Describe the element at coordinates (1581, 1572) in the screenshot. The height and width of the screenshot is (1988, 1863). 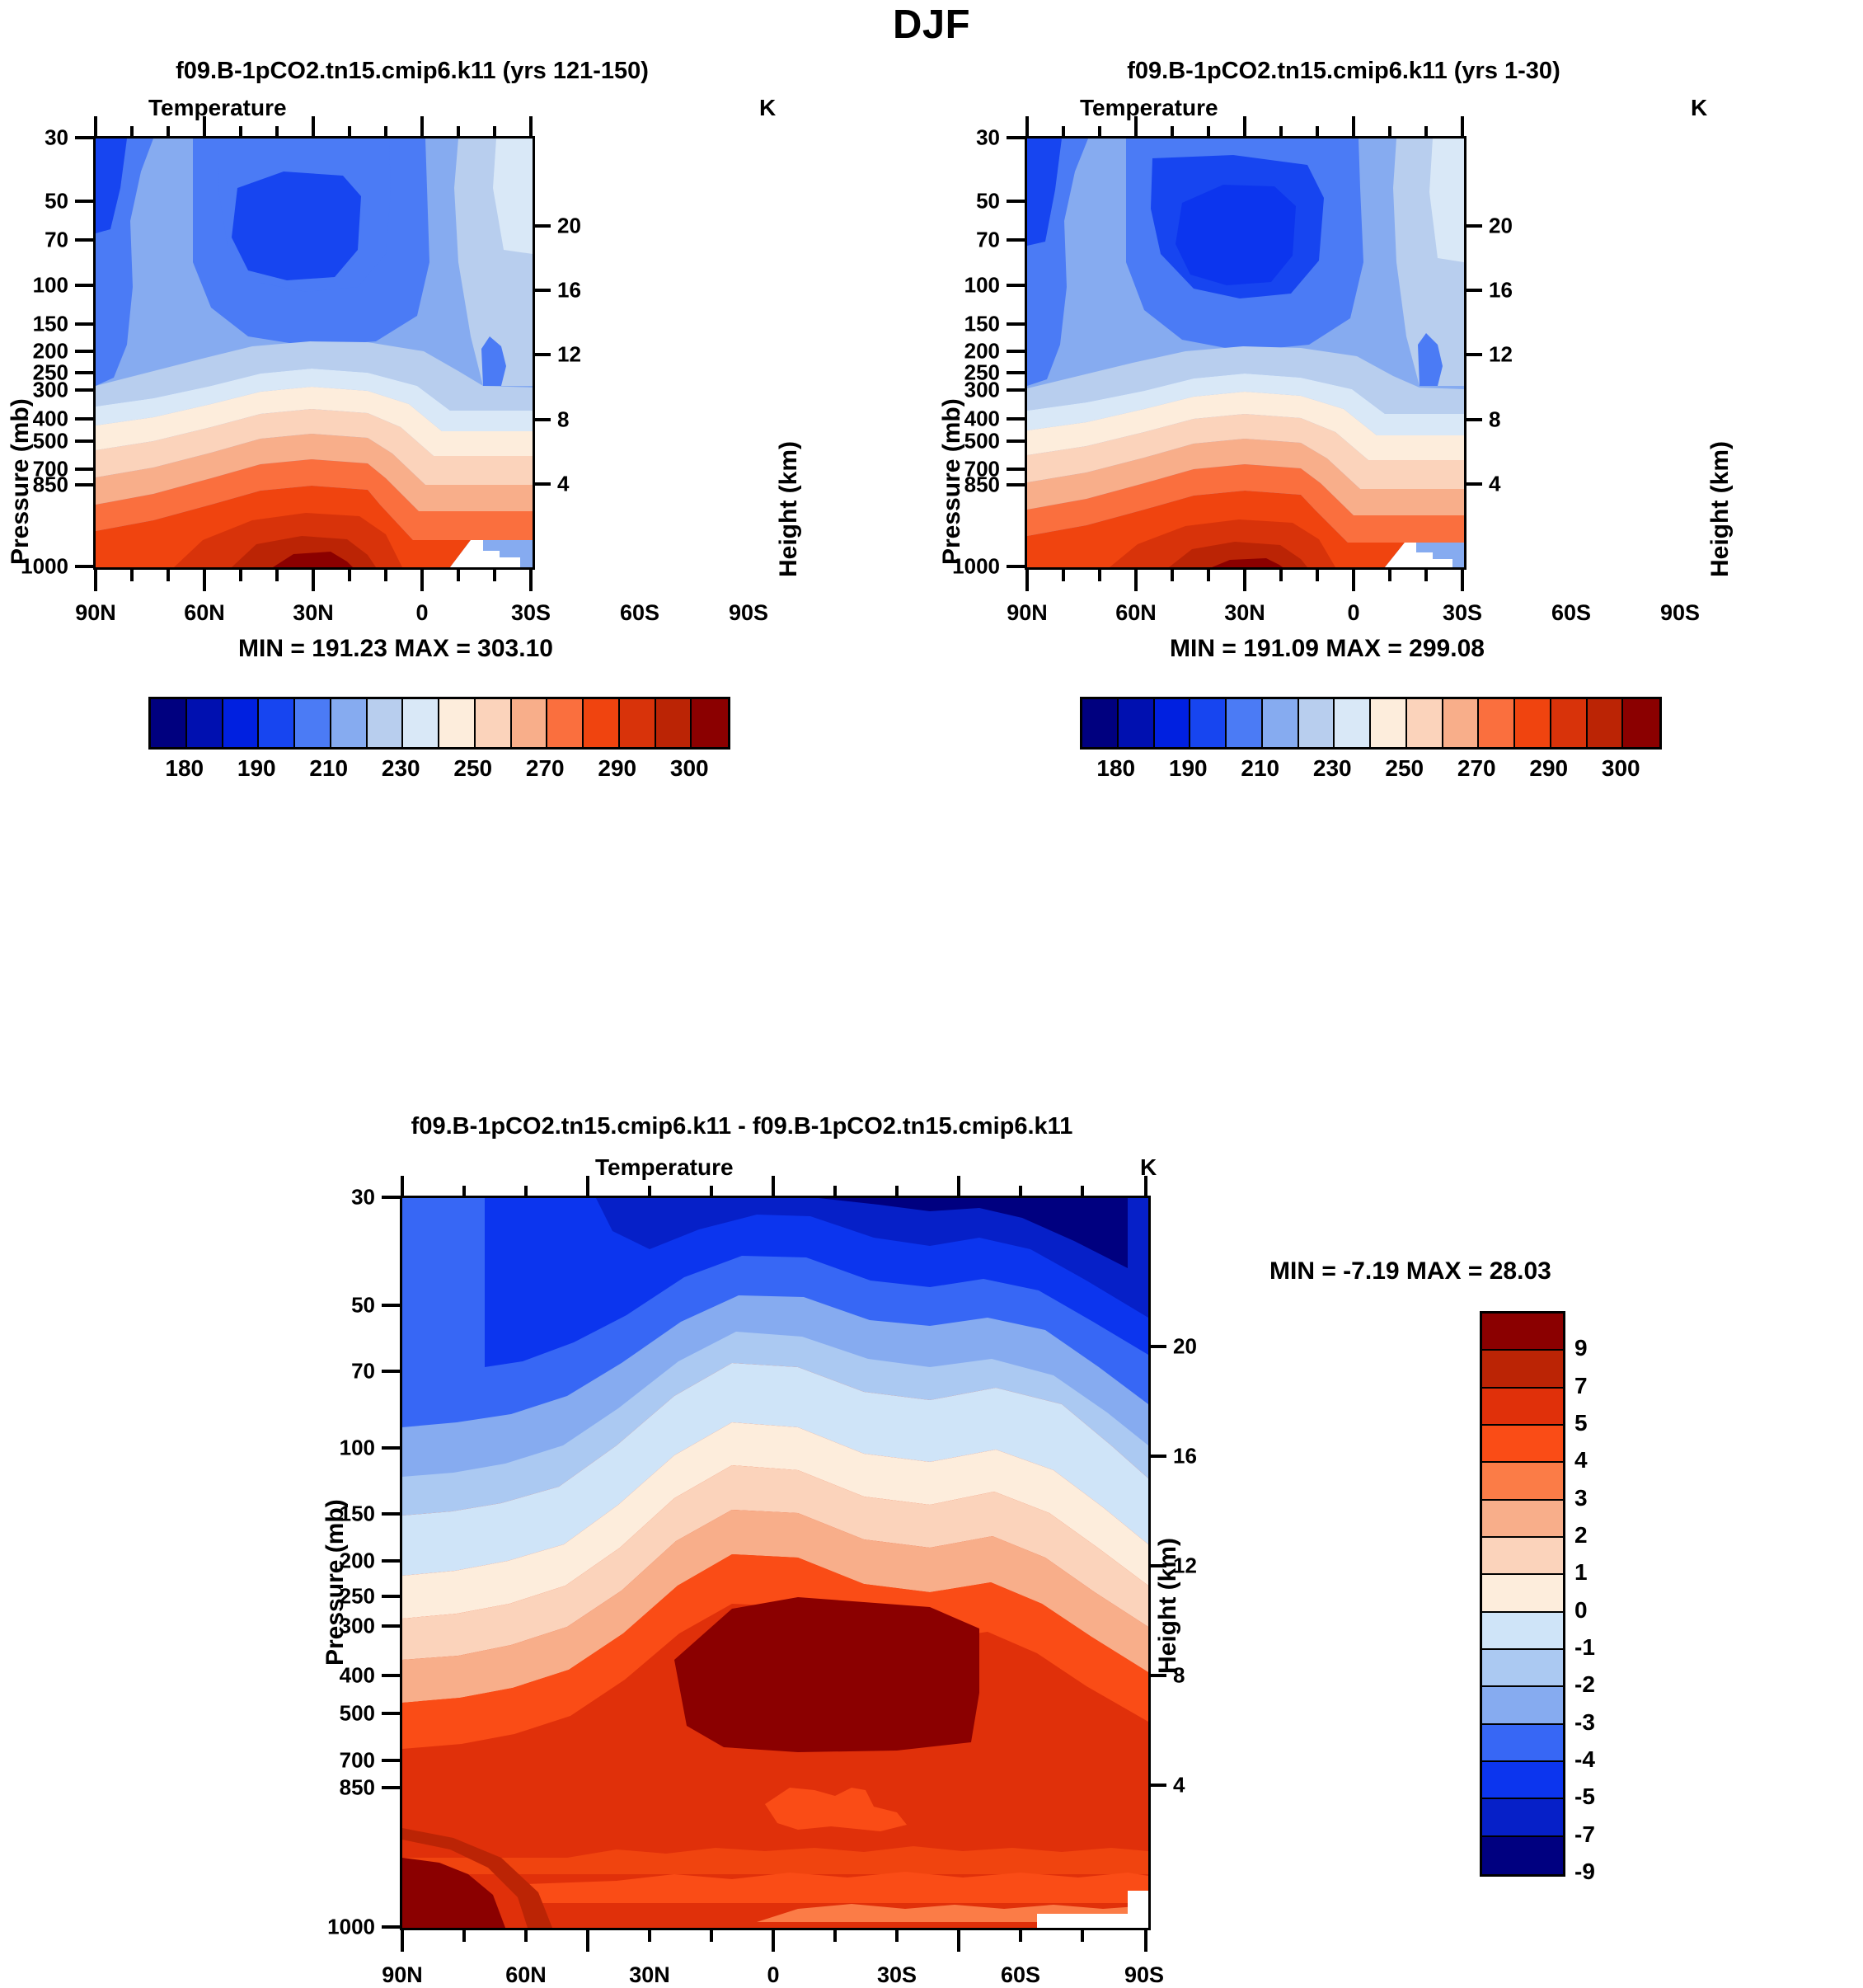
I see `colorbar-tick-label: 1` at that location.